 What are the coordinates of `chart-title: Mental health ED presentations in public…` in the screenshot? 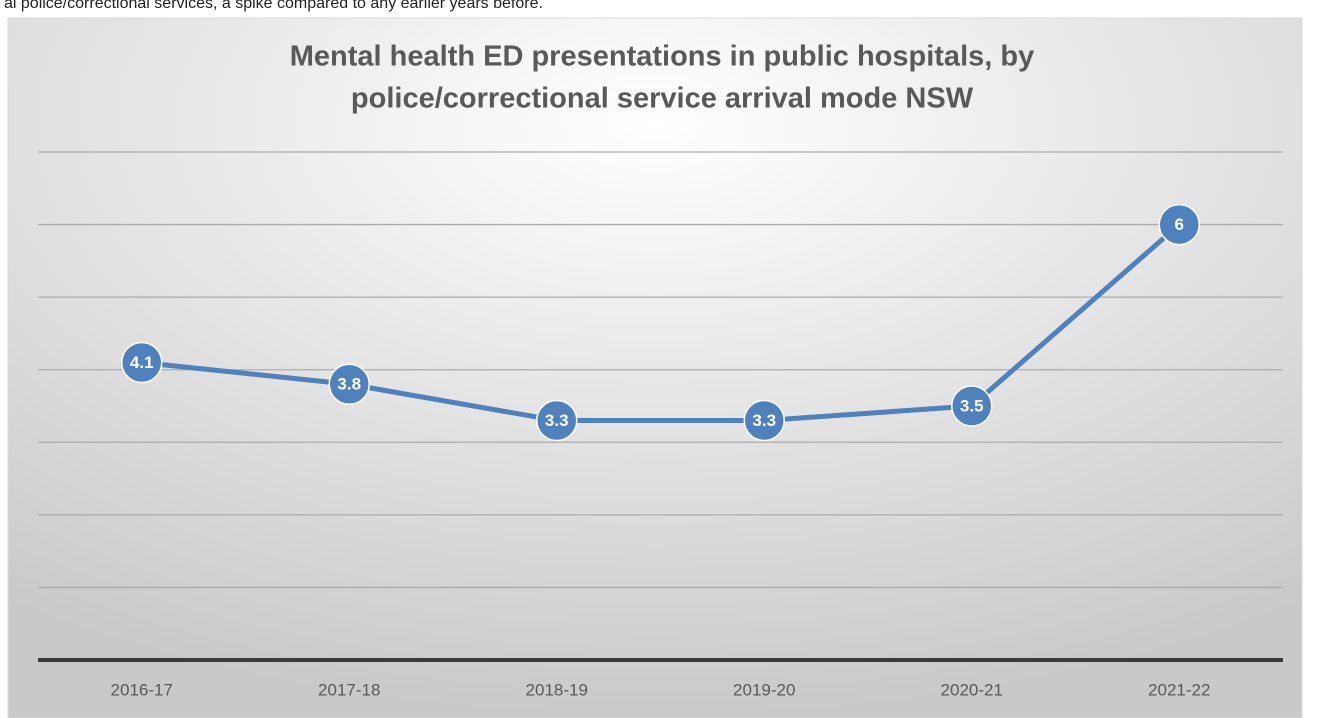 It's located at (662, 57).